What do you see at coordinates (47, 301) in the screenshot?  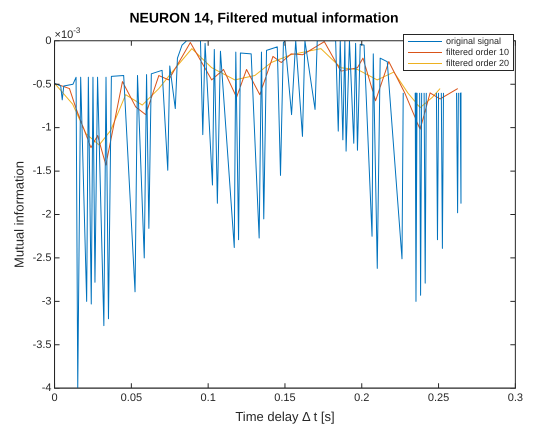 I see `y-tick-label: -3` at bounding box center [47, 301].